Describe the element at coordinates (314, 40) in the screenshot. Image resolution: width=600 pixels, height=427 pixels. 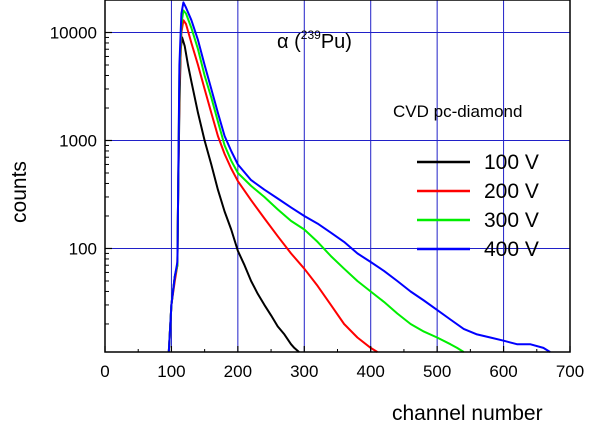
I see `alpha-annotation: α (239Pu)` at that location.